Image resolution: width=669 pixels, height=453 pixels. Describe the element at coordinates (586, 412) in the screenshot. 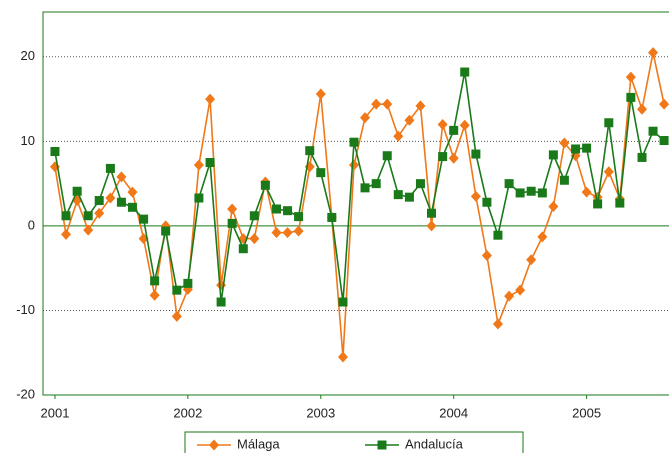

I see `x-tick-label: 2005` at that location.